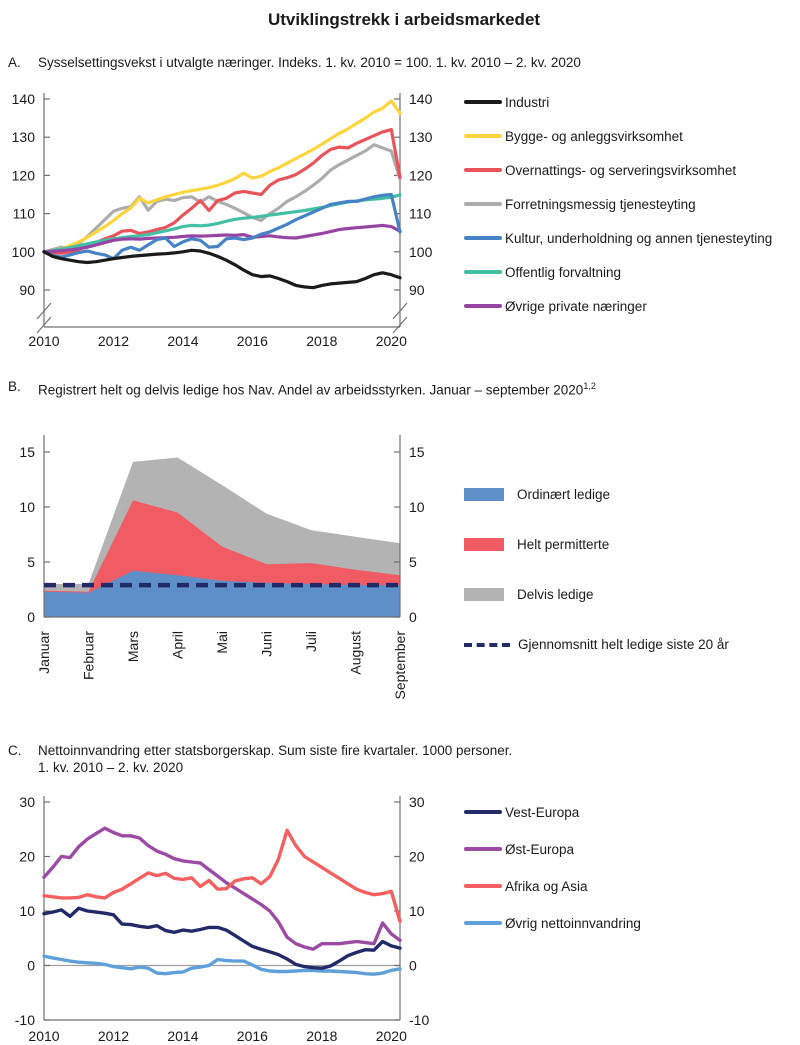  Describe the element at coordinates (44, 311) in the screenshot. I see `axis-break-mark` at that location.